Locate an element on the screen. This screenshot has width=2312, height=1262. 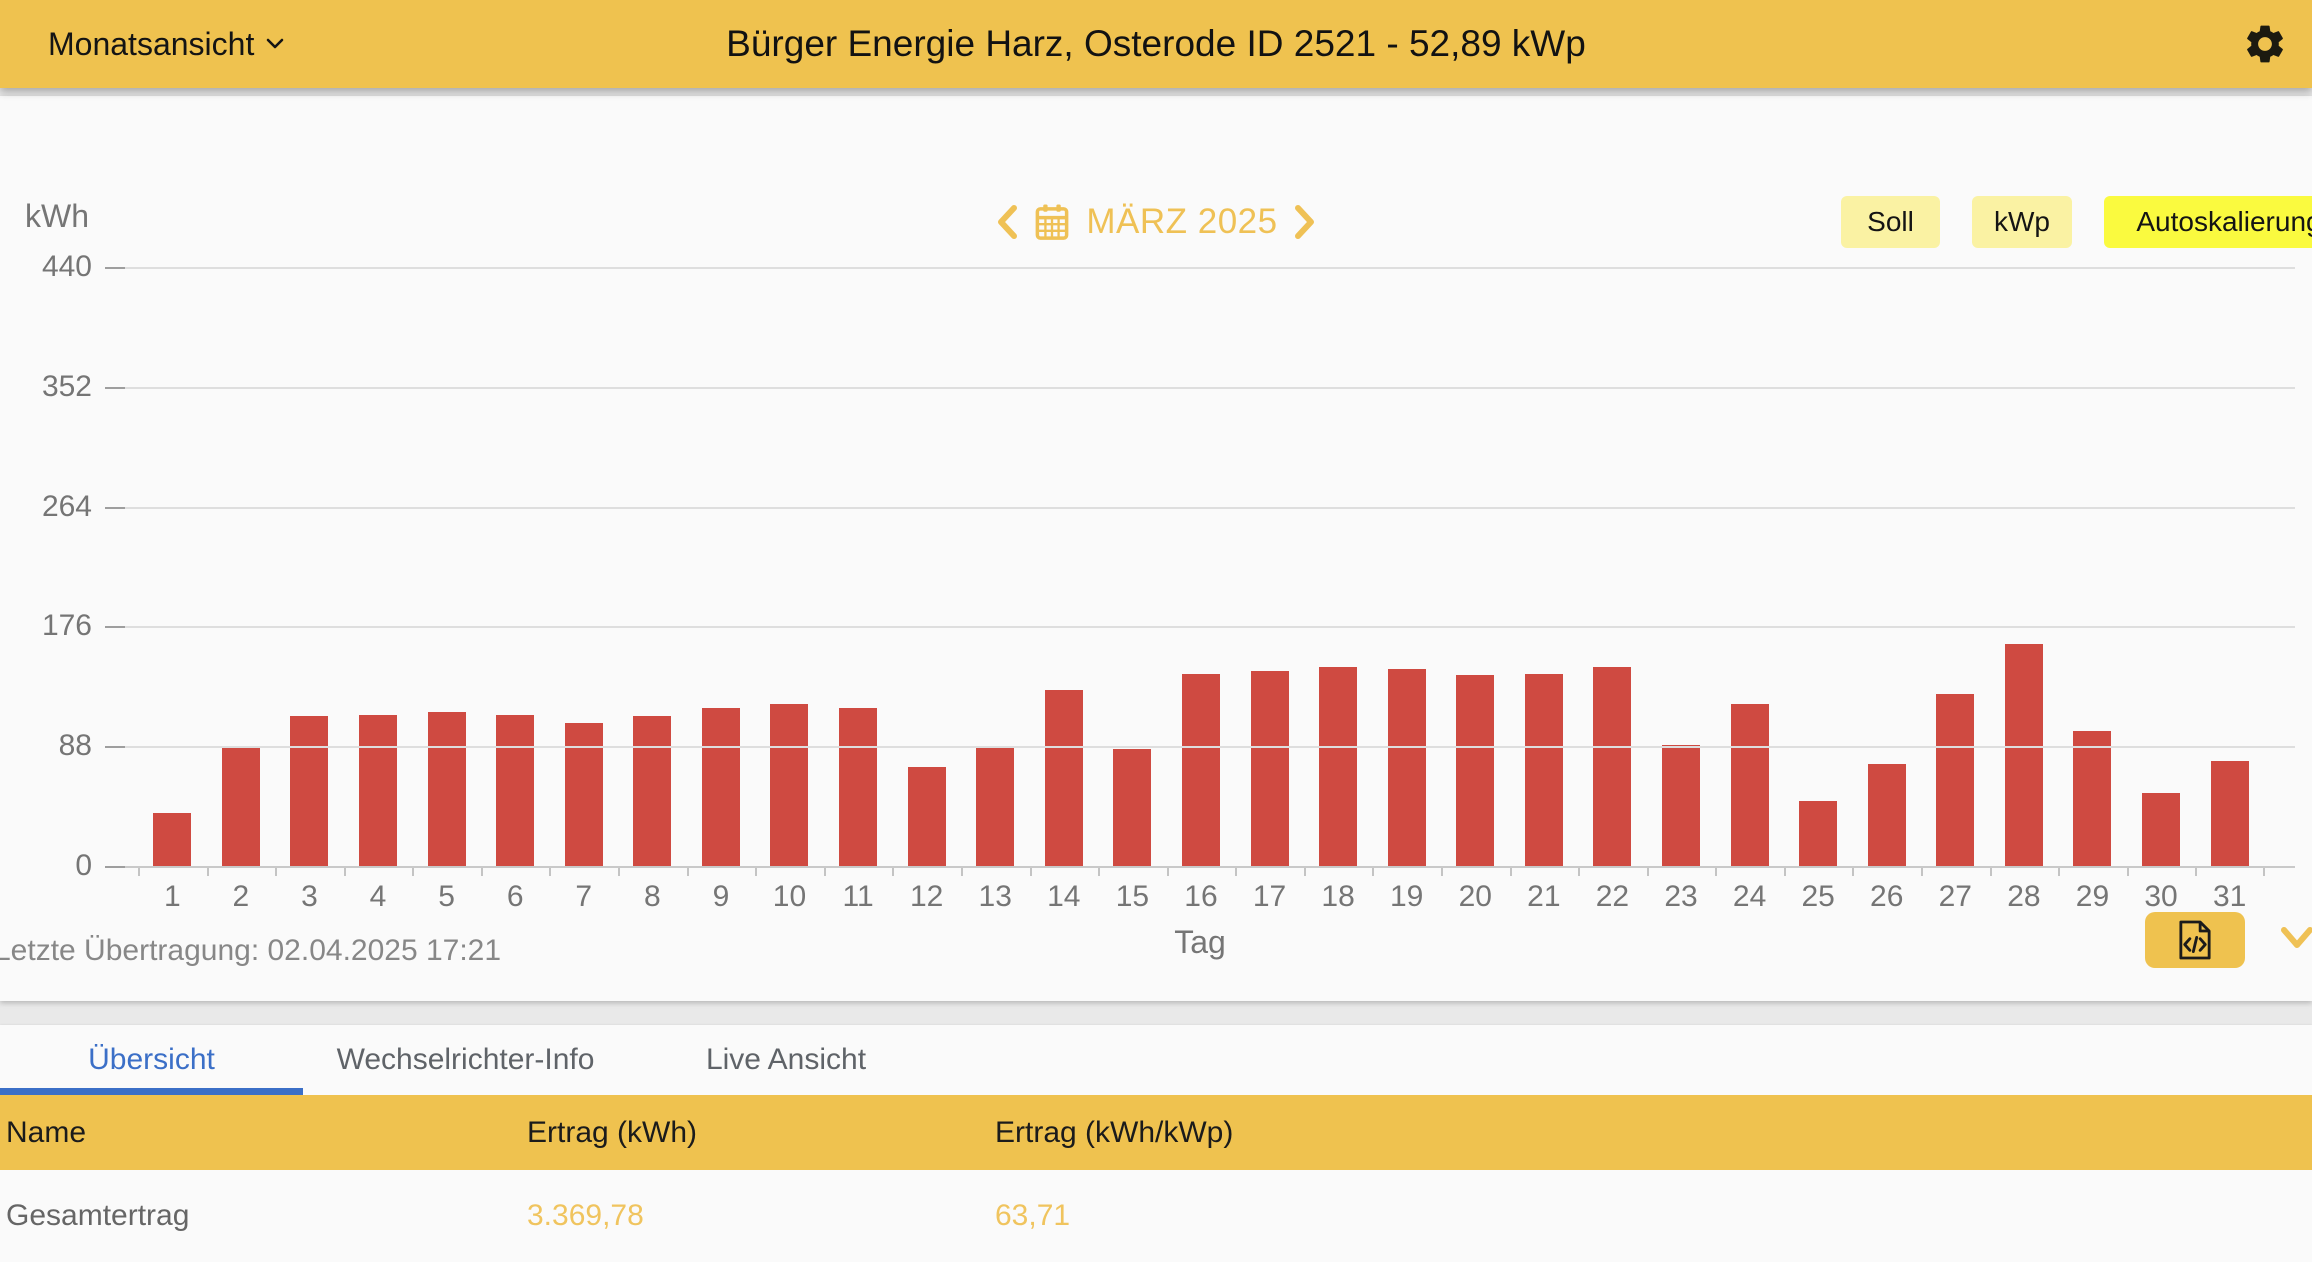
x-tick-label: 1 is located at coordinates (172, 896).